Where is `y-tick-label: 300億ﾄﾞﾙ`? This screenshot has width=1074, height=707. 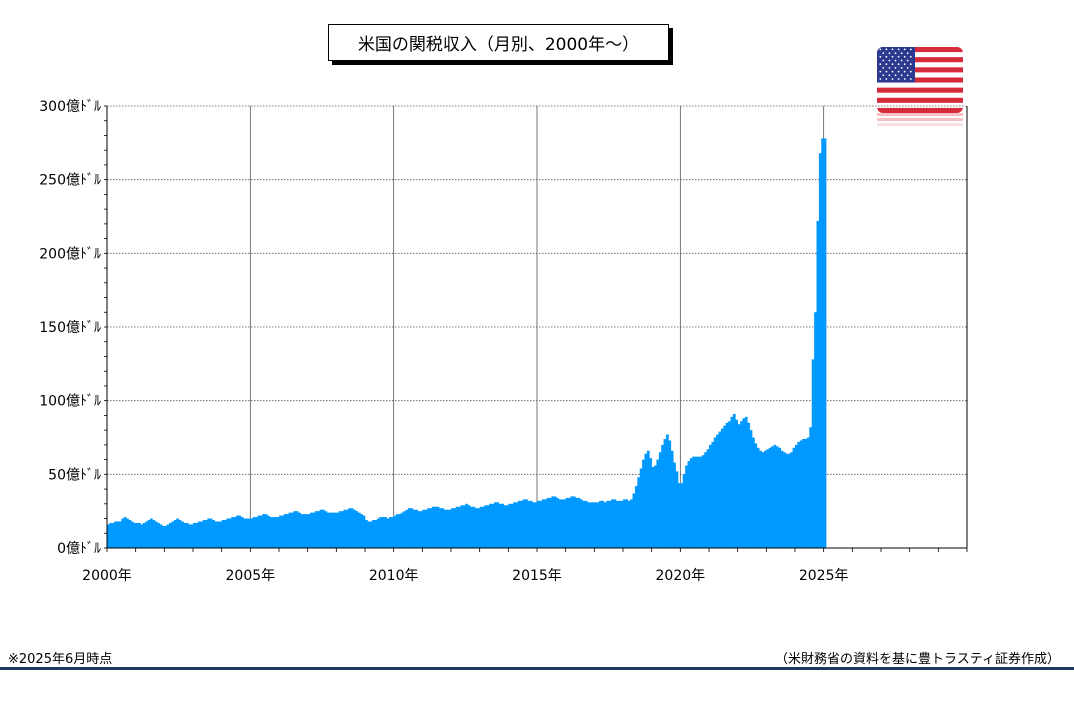
y-tick-label: 300億ﾄﾞﾙ is located at coordinates (70, 107).